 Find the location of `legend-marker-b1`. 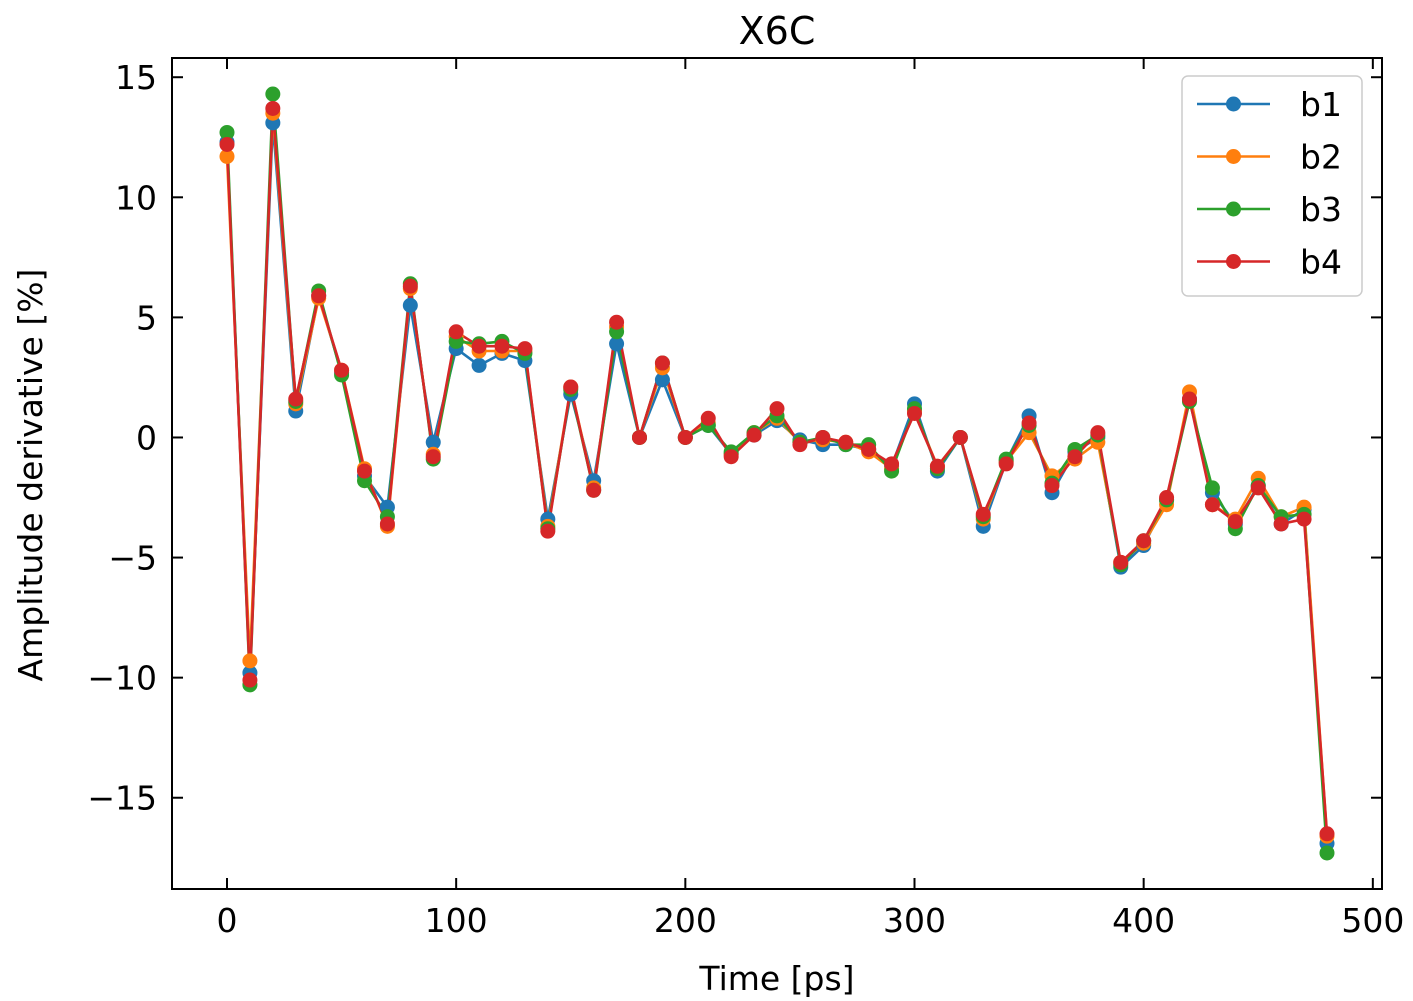

legend-marker-b1 is located at coordinates (1233, 104).